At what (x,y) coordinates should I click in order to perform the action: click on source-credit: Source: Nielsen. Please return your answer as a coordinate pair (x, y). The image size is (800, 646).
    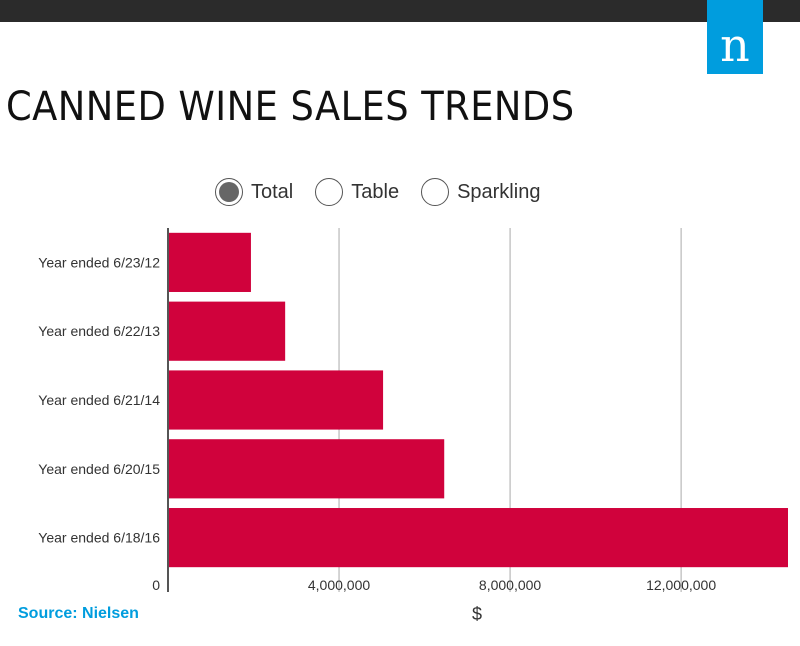
    Looking at the image, I should click on (78, 613).